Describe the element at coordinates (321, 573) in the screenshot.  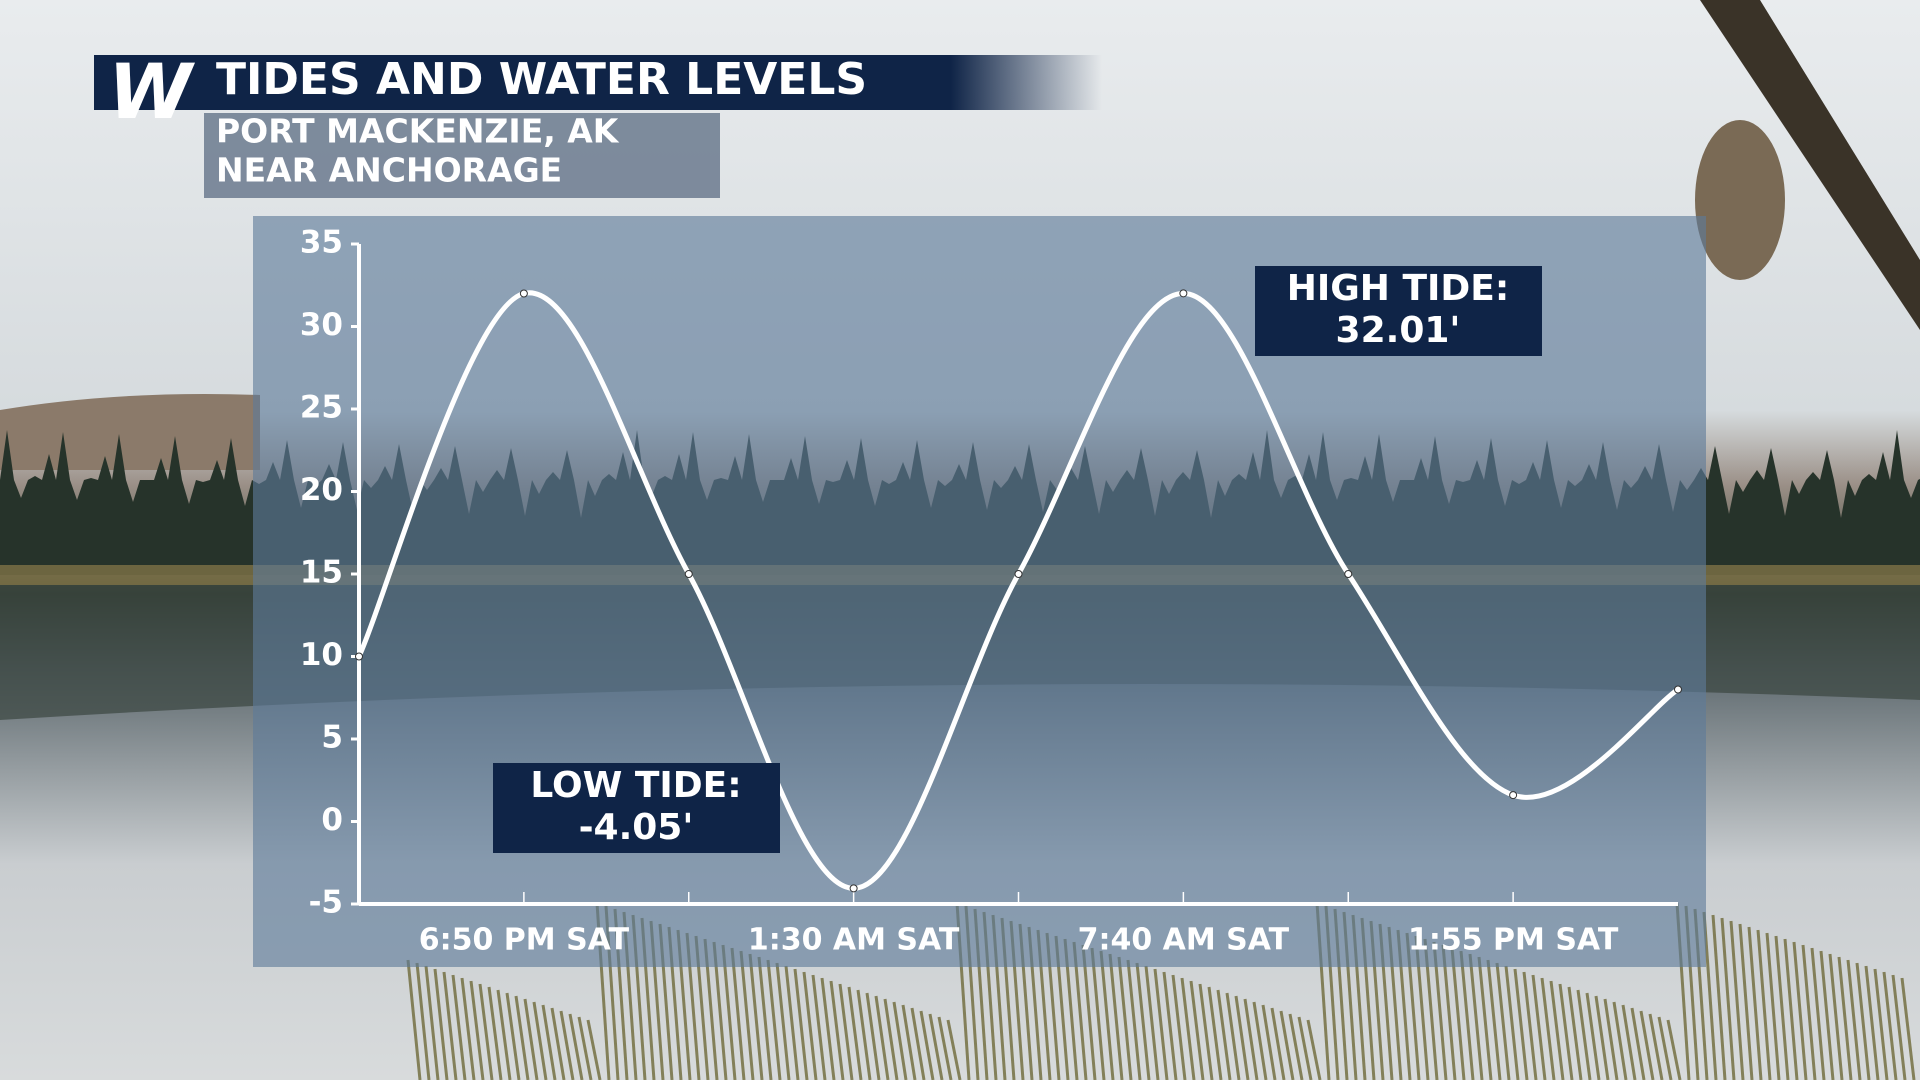
I see `y-tick-label: 15` at that location.